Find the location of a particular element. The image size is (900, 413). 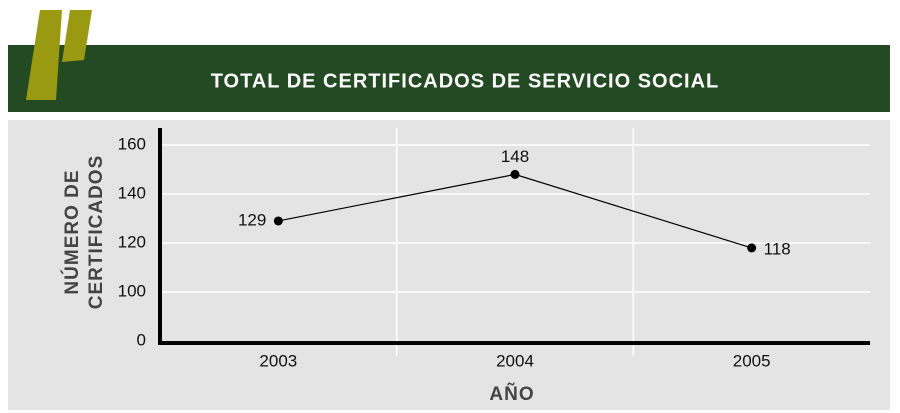

data-label: 118 is located at coordinates (777, 248).